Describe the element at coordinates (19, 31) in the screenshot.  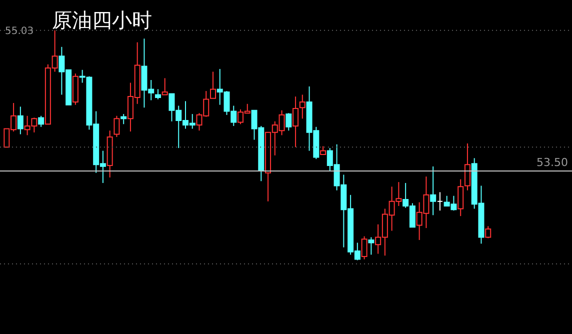
I see `annotation: 55.03` at that location.